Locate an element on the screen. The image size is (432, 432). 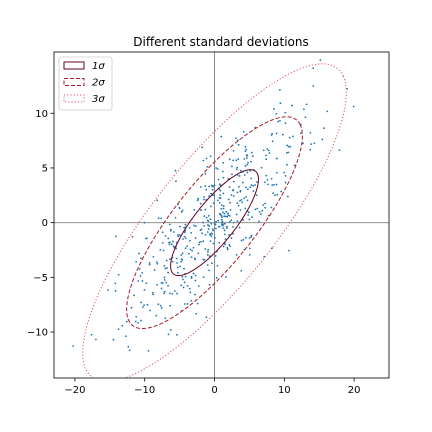
legend-label-1sigma: 1σ is located at coordinates (98, 66).